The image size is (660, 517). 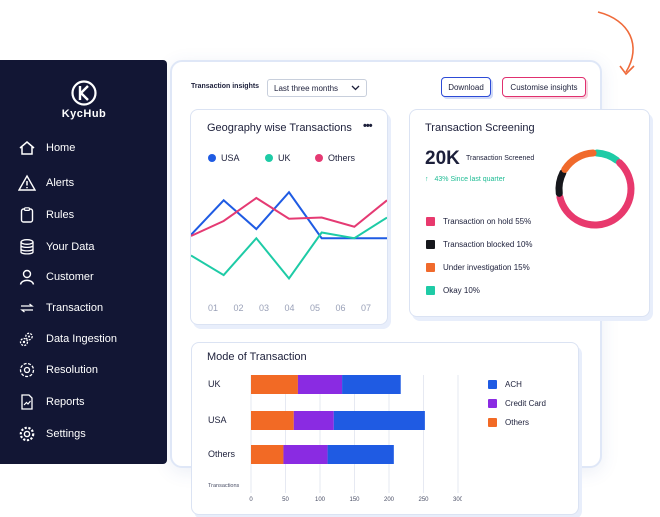 I want to click on download-button: Download, so click(x=466, y=87).